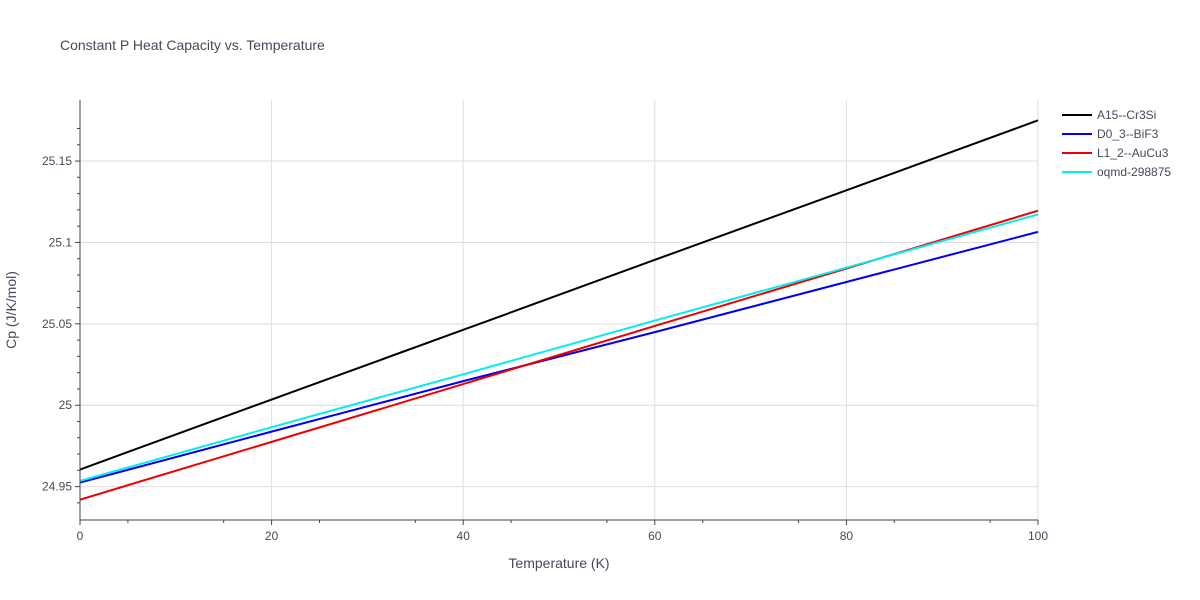  Describe the element at coordinates (558, 563) in the screenshot. I see `x-axis-title: Temperature (K)` at that location.